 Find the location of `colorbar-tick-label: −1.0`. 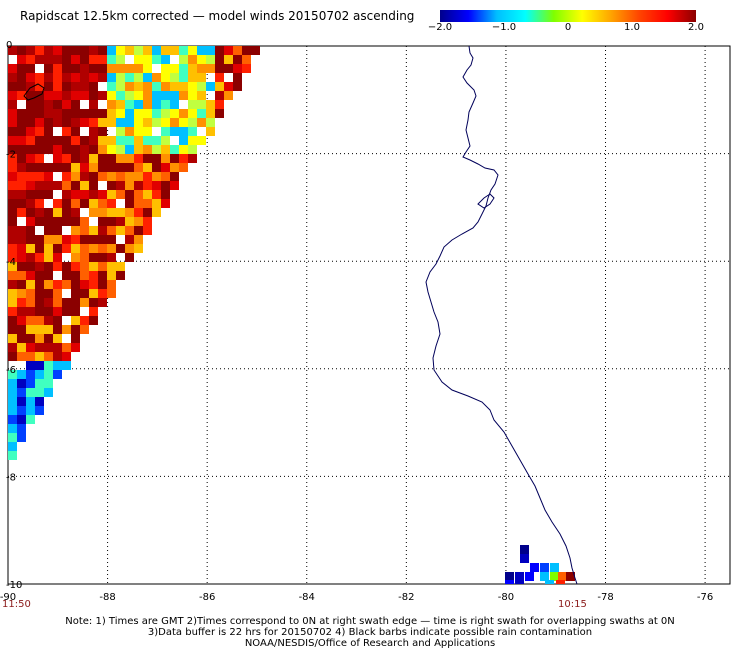

colorbar-tick-label: −1.0 is located at coordinates (504, 27).